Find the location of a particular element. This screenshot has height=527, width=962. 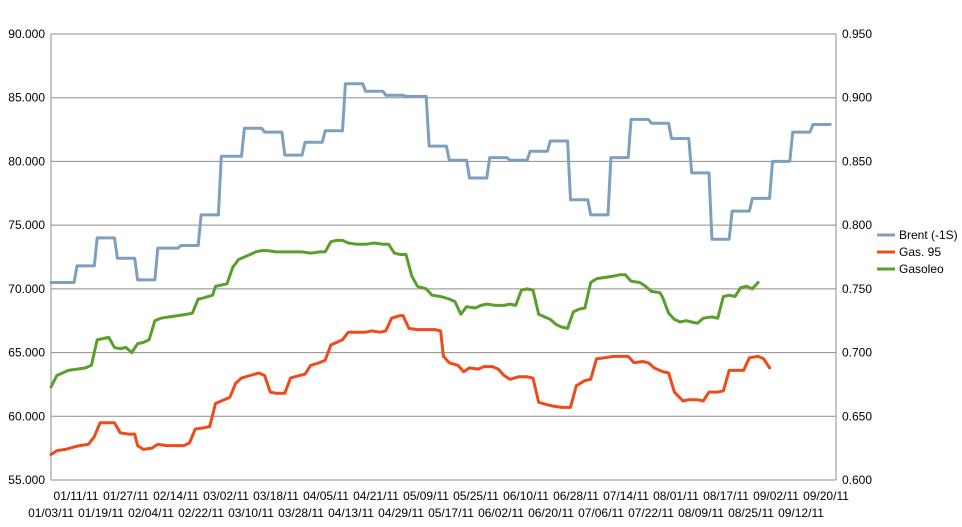

x-tick-label: 04/05/11 is located at coordinates (326, 496).